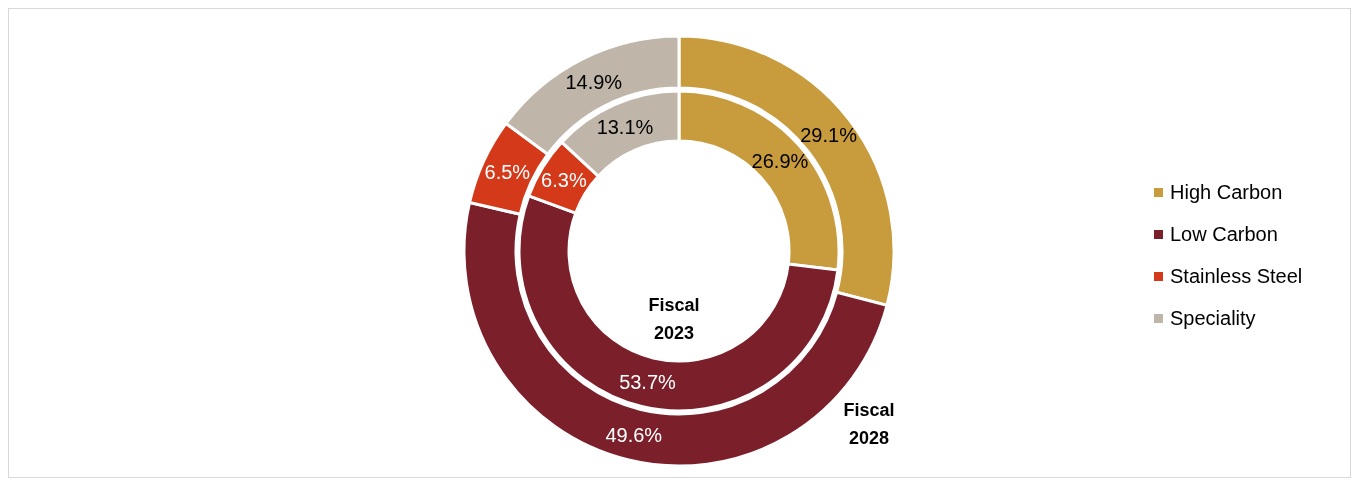 The image size is (1359, 486). I want to click on legend-label: Stainless Steel, so click(1236, 276).